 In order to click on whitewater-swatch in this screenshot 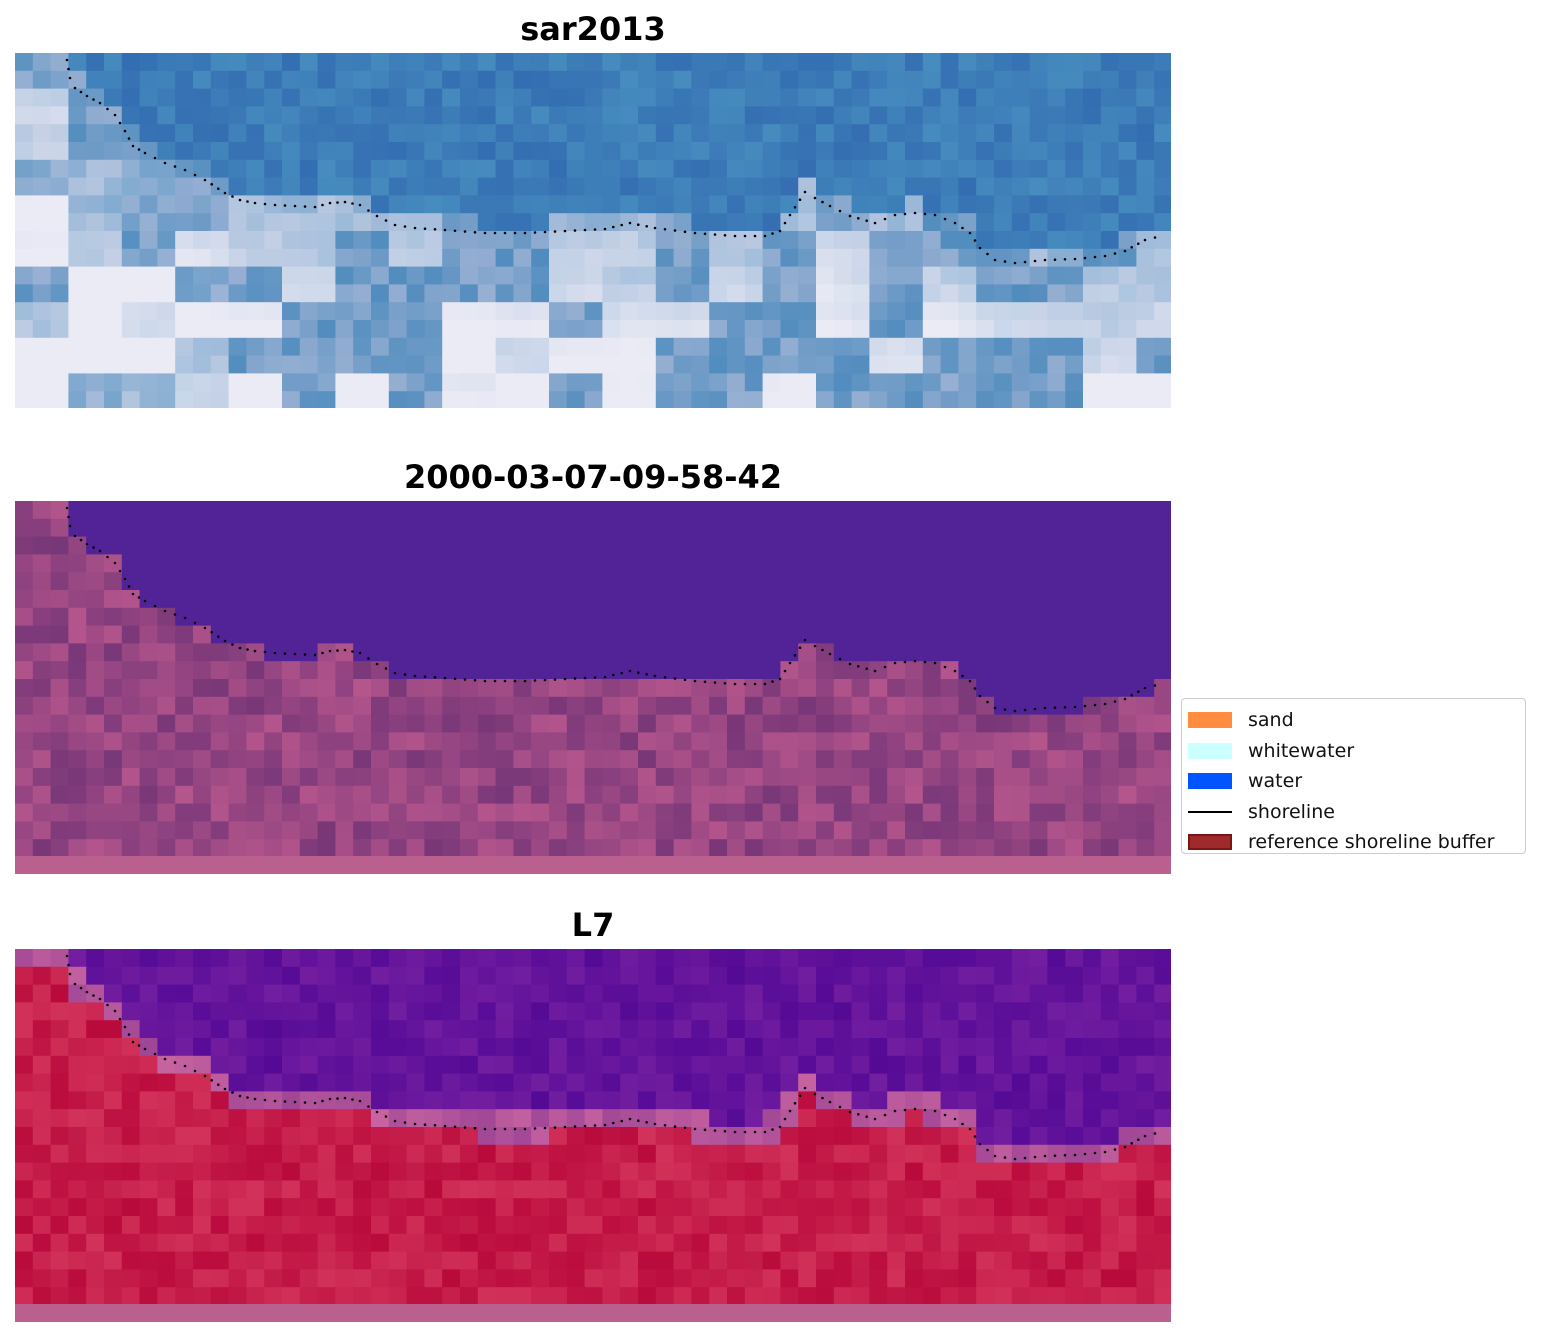, I will do `click(1210, 750)`.